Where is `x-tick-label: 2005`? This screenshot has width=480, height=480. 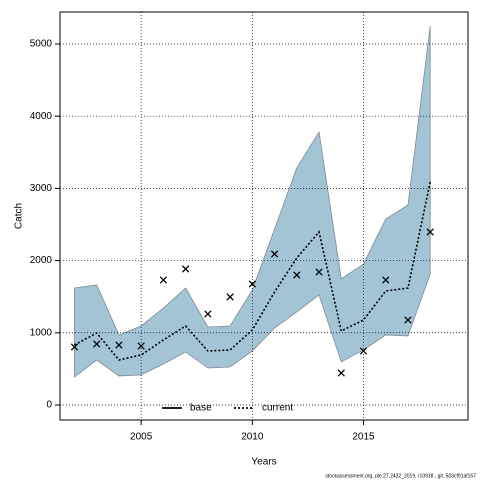 x-tick-label: 2005 is located at coordinates (141, 437).